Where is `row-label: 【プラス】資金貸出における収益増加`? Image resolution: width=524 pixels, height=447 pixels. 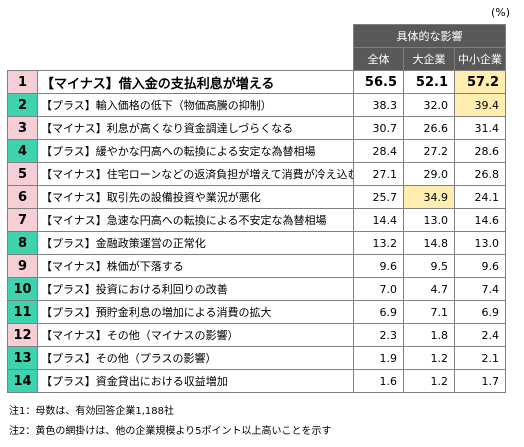
row-label: 【プラス】資金貸出における収益増加 is located at coordinates (195, 381).